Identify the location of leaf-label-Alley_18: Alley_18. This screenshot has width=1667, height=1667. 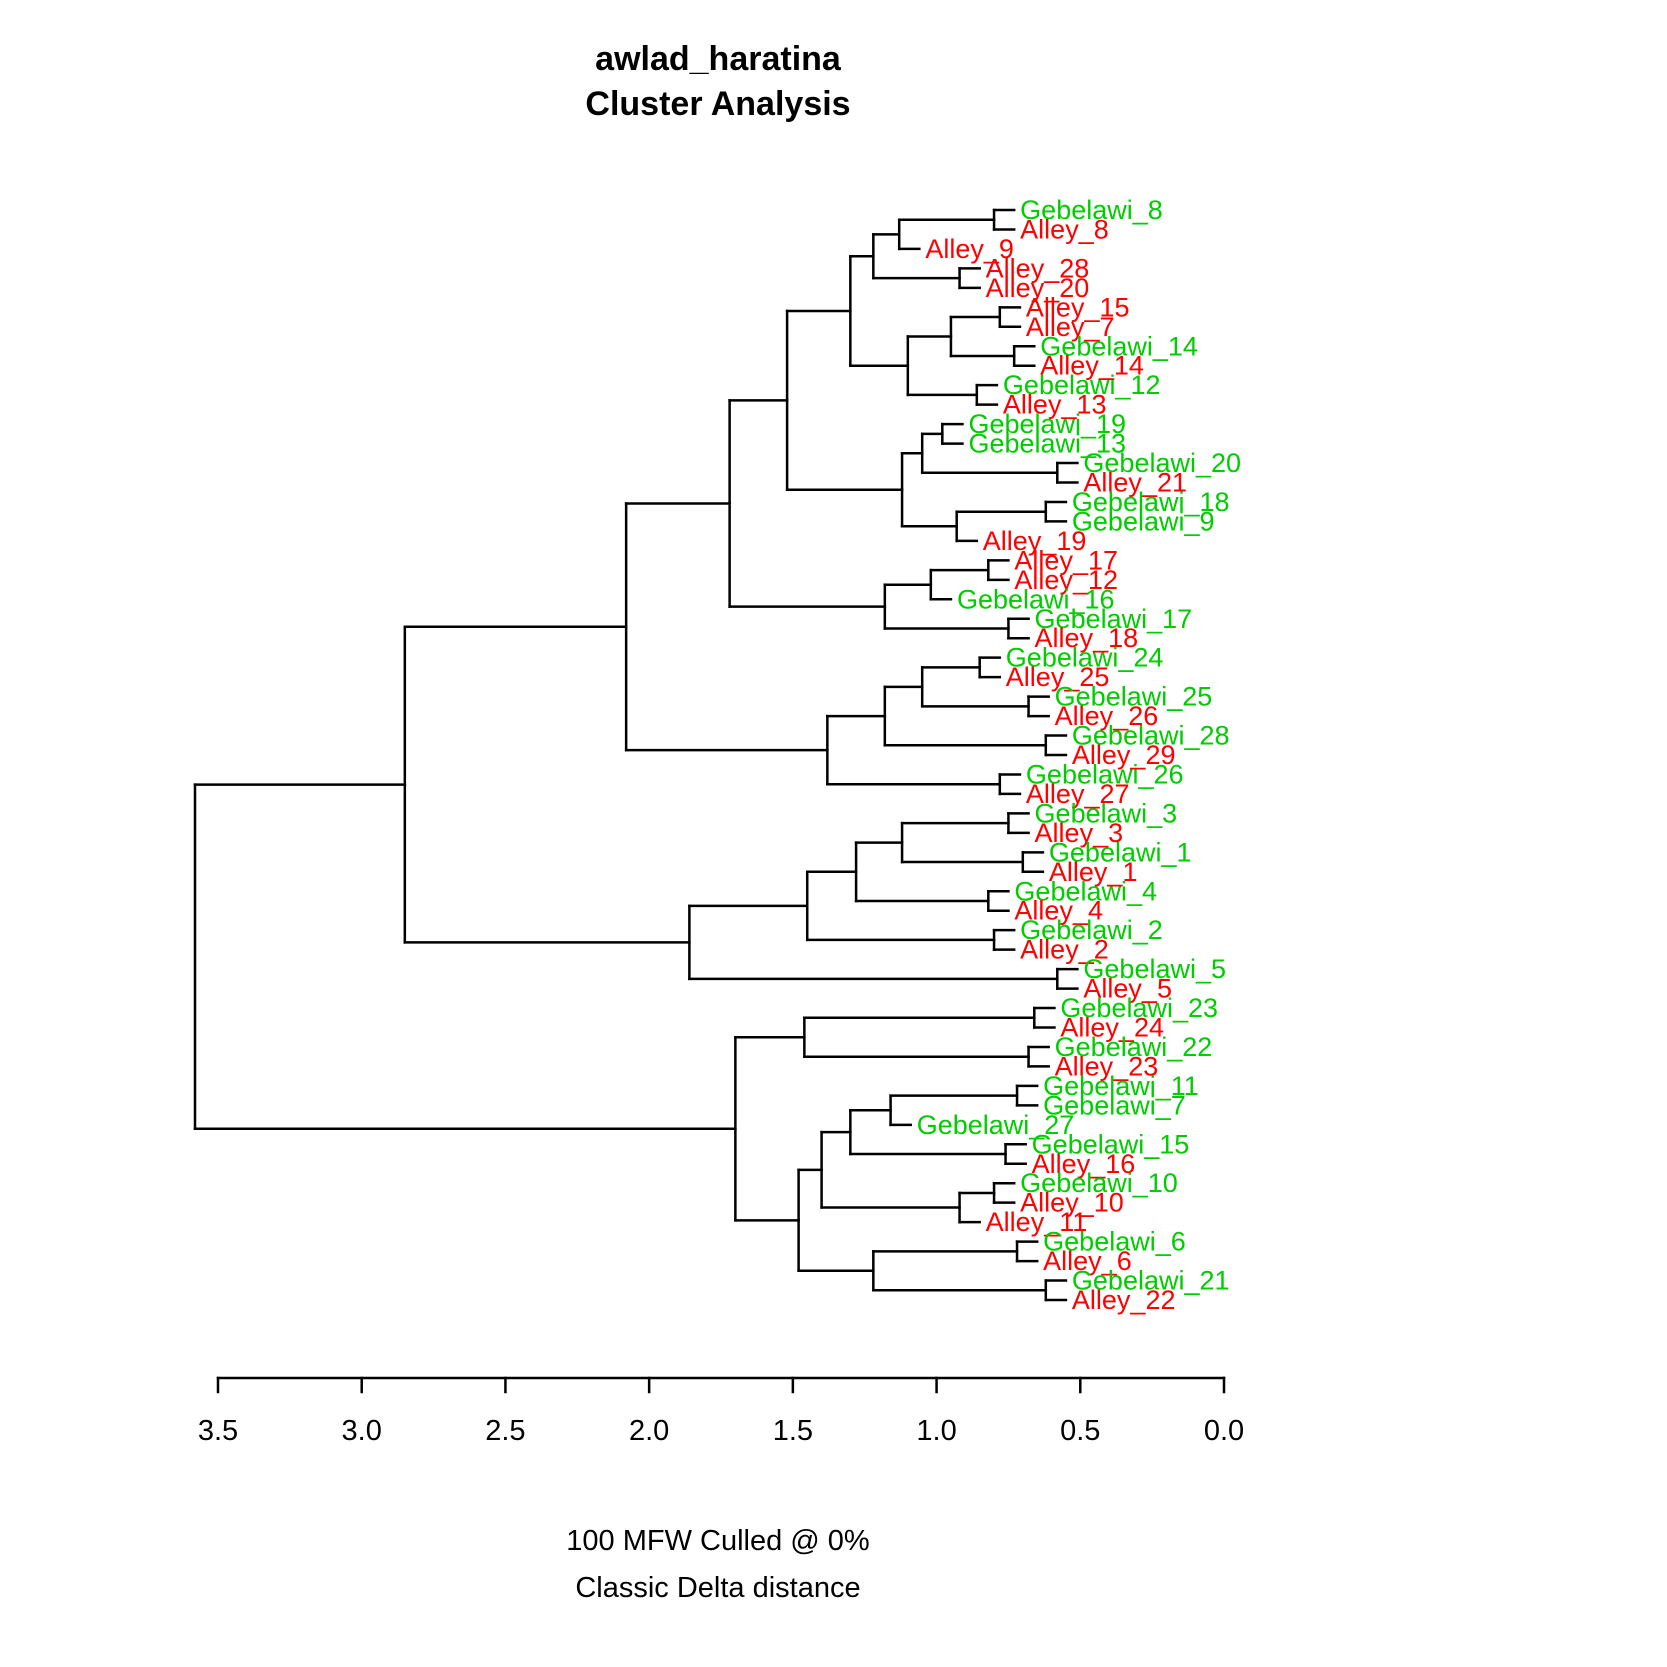
(1087, 638).